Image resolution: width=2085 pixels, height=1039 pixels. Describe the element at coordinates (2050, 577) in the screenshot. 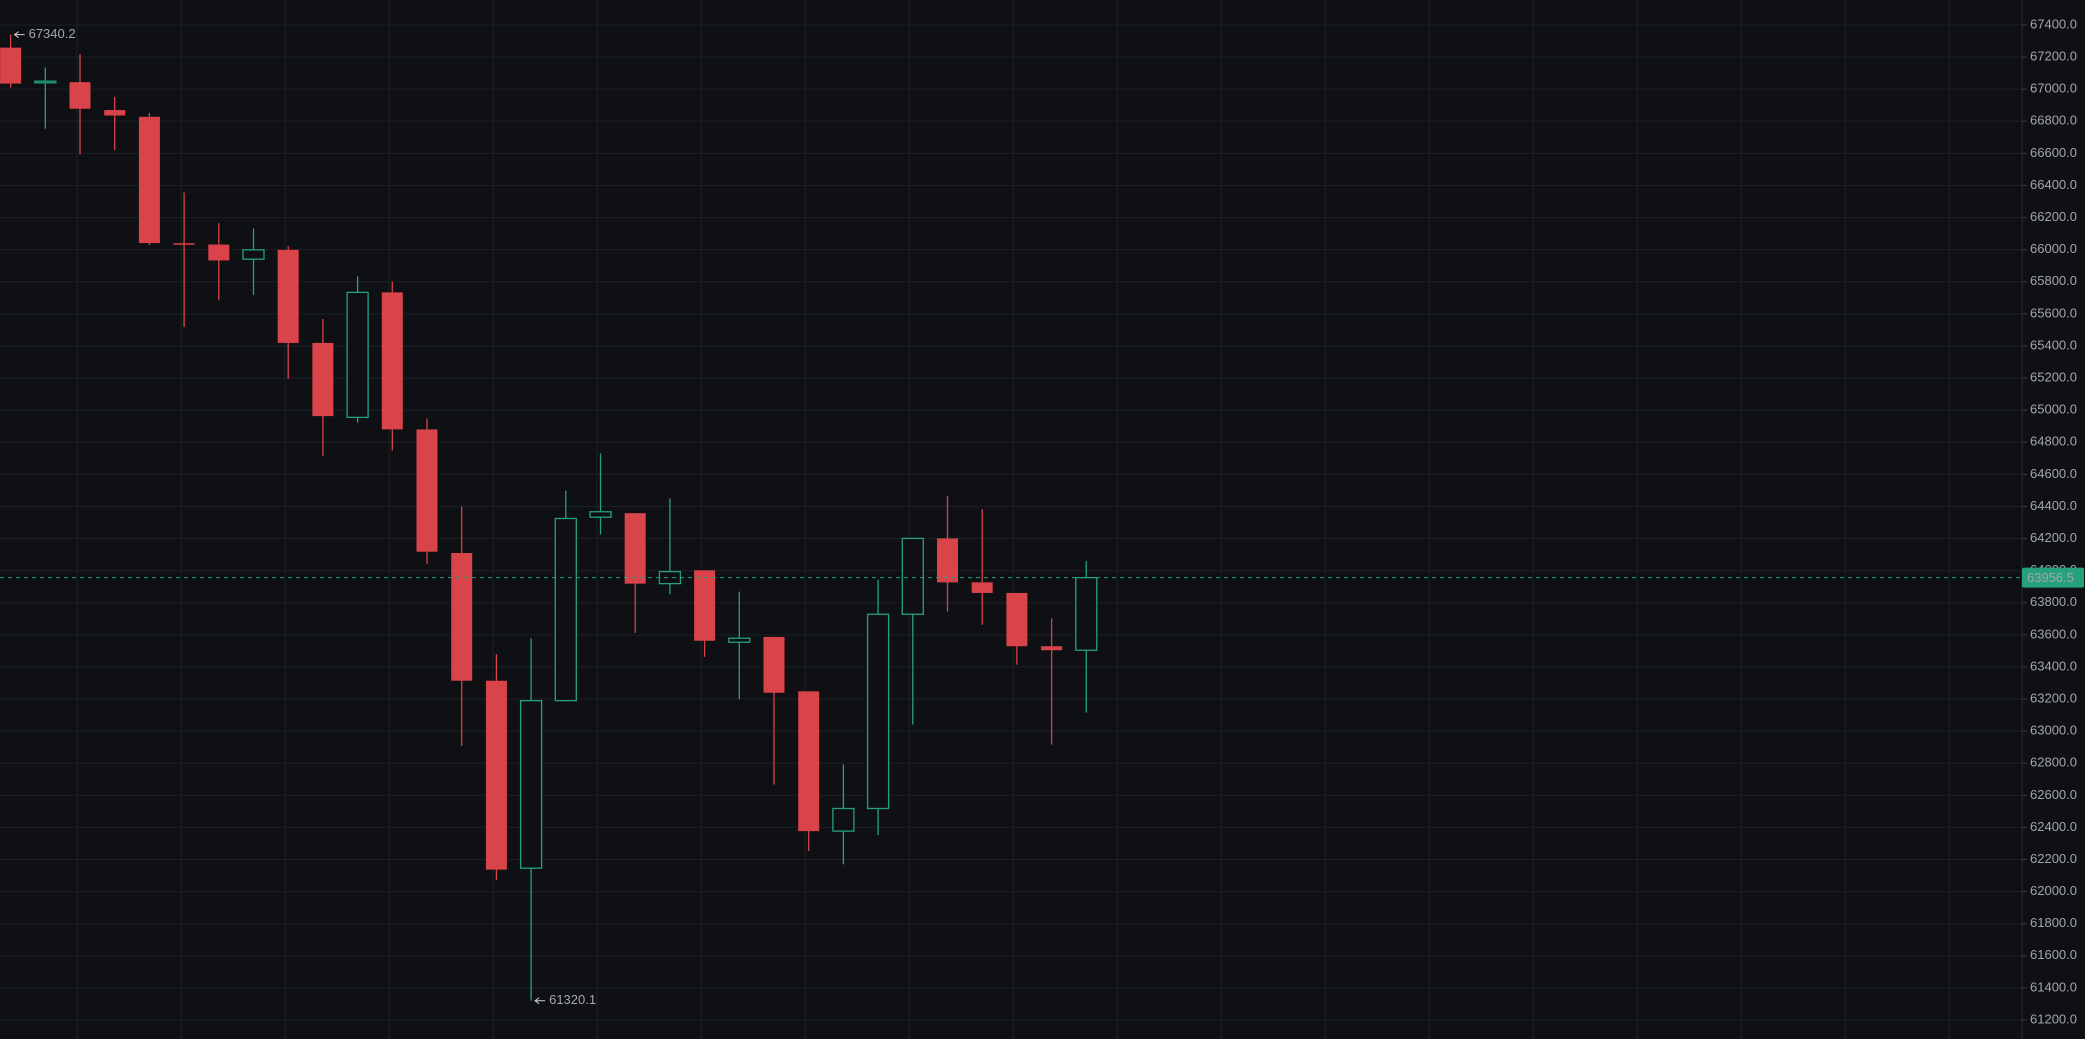

I see `last-price-label: 63956.5` at that location.